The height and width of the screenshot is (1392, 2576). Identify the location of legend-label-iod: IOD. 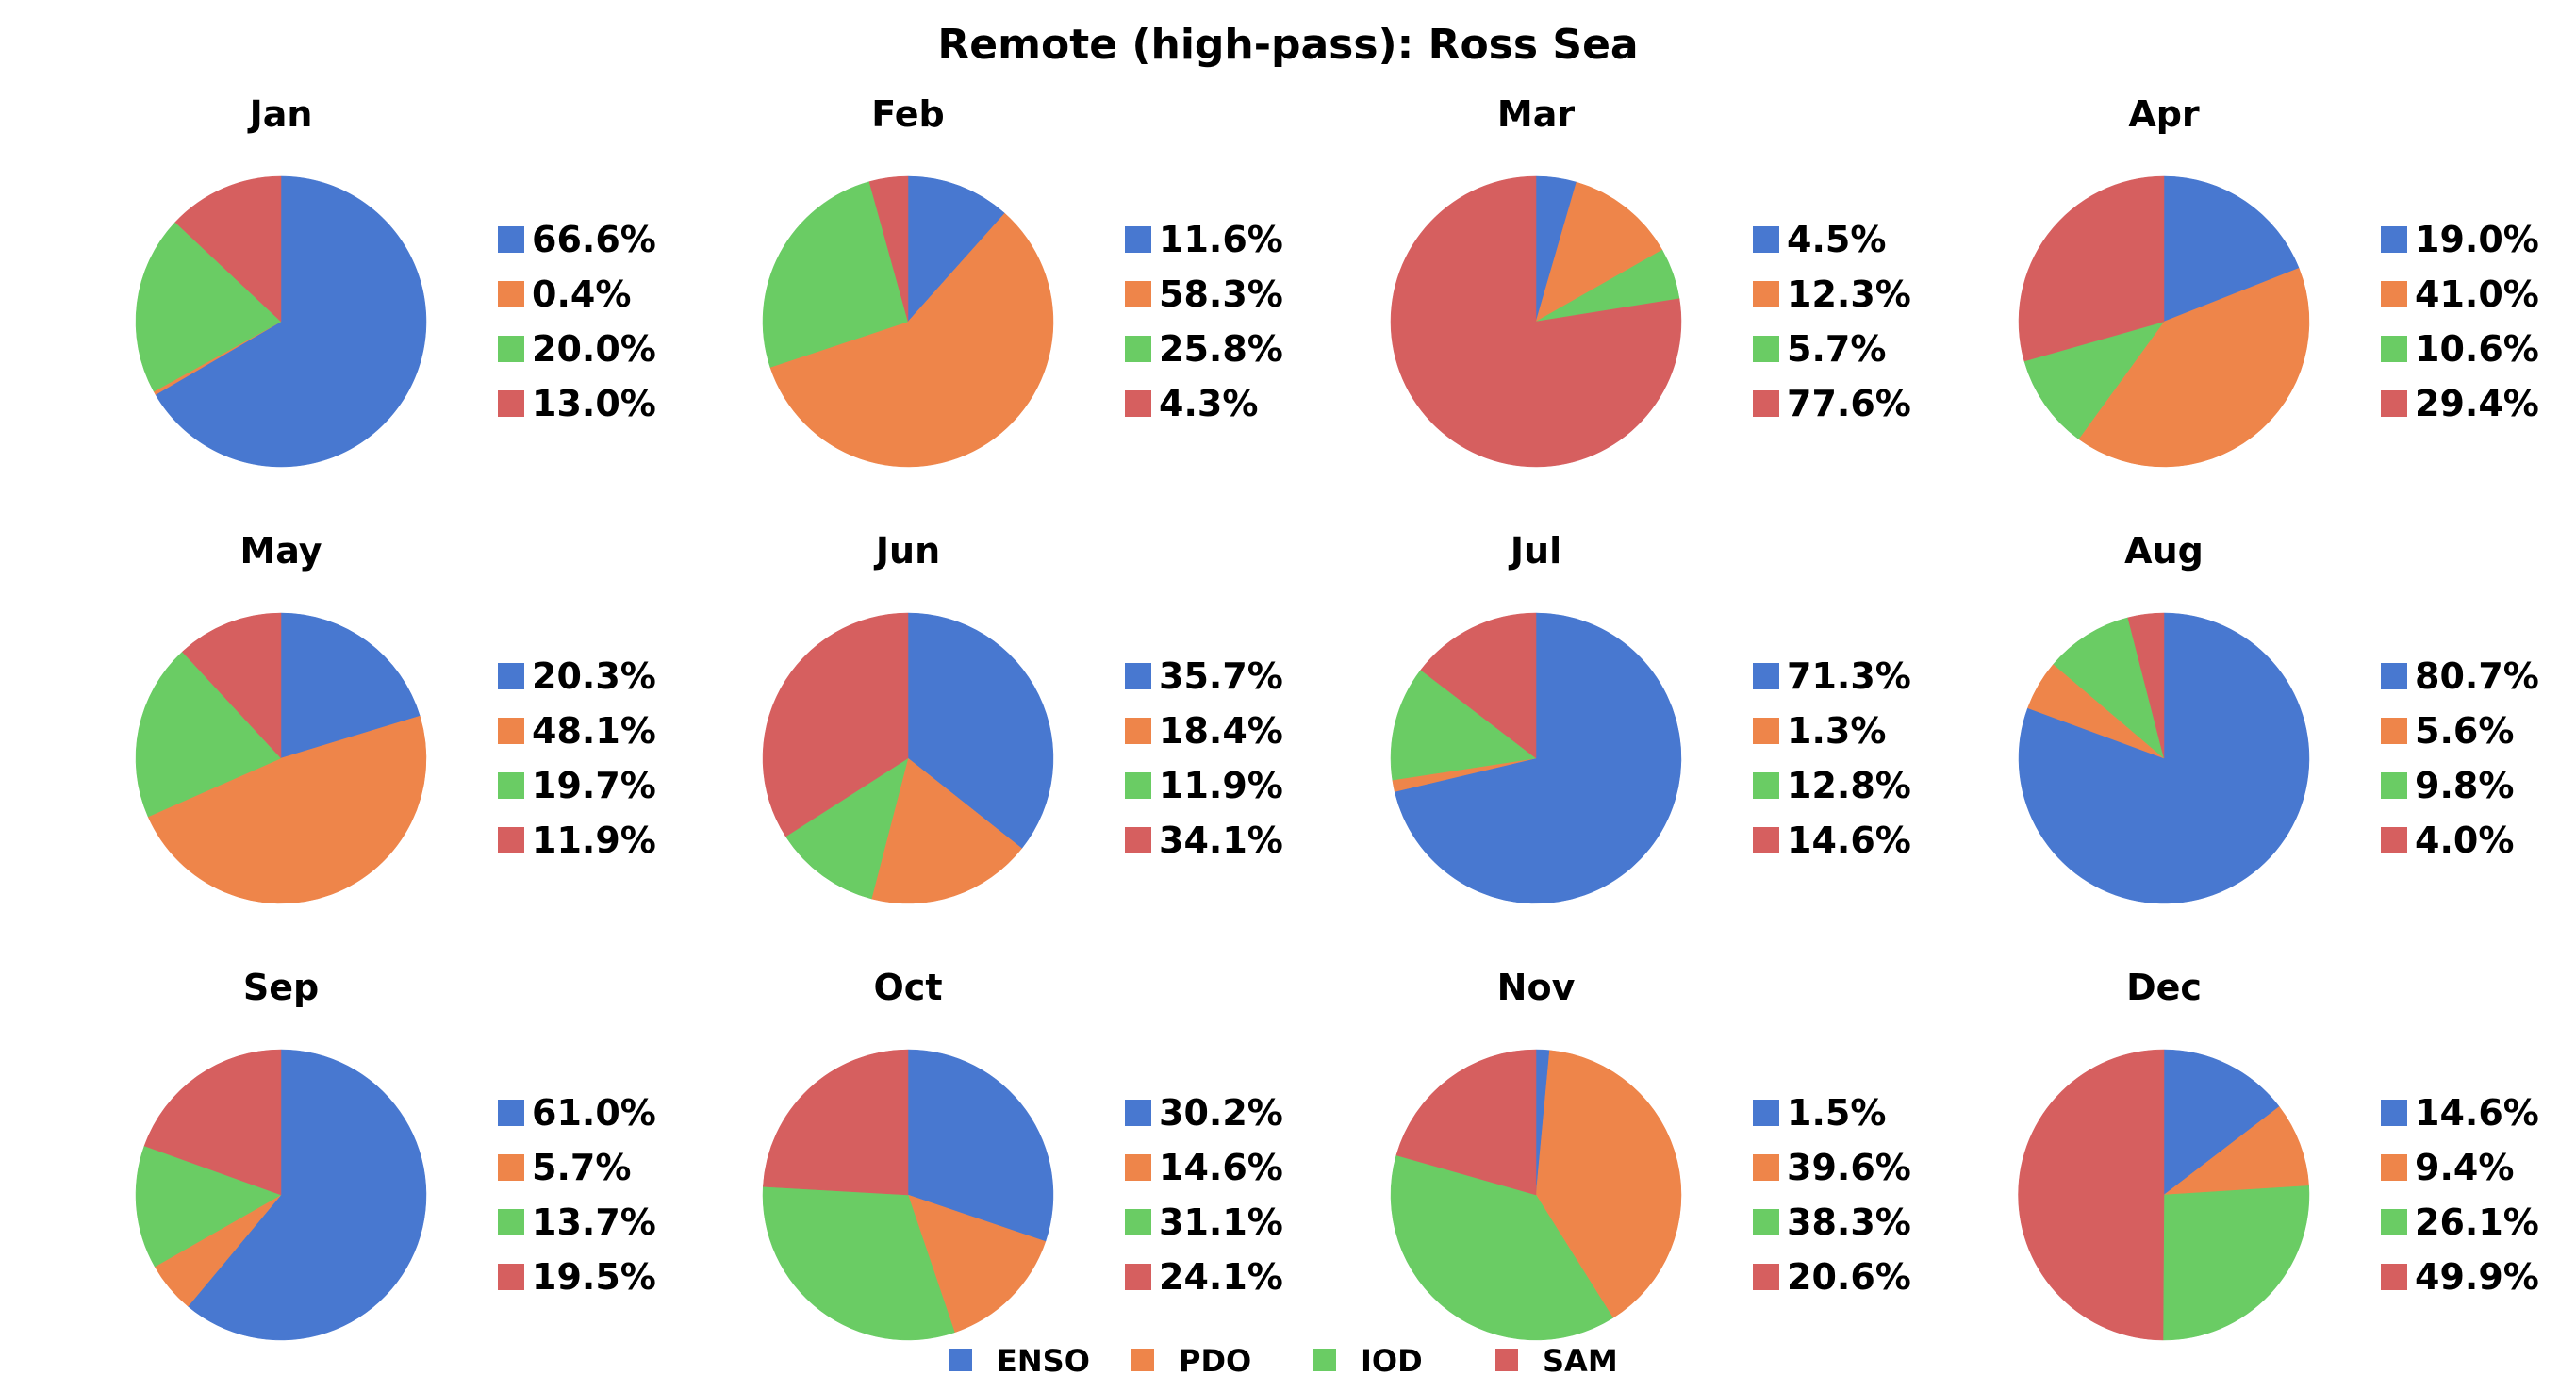
(1392, 1361).